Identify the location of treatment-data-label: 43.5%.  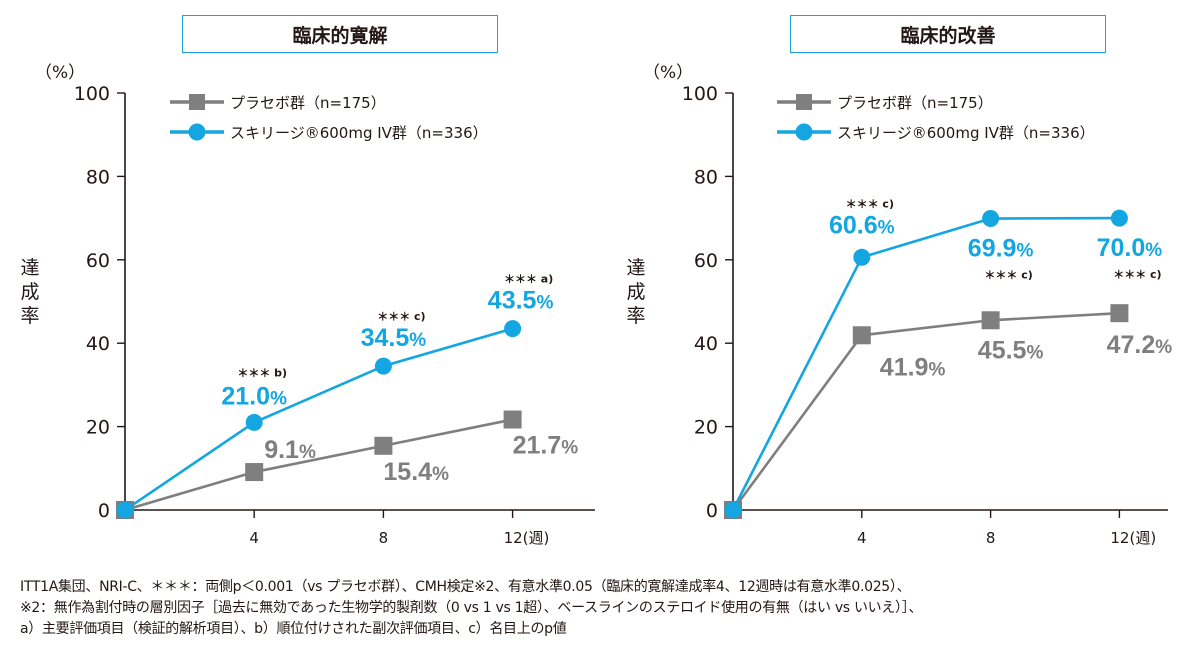
(521, 301).